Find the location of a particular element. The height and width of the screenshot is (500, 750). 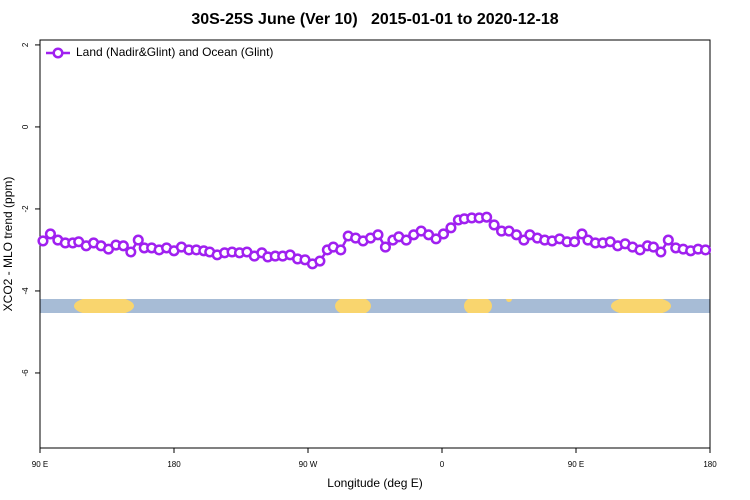

y-axis-label: XCO2 - MLO trend (ppm) is located at coordinates (8, 244).